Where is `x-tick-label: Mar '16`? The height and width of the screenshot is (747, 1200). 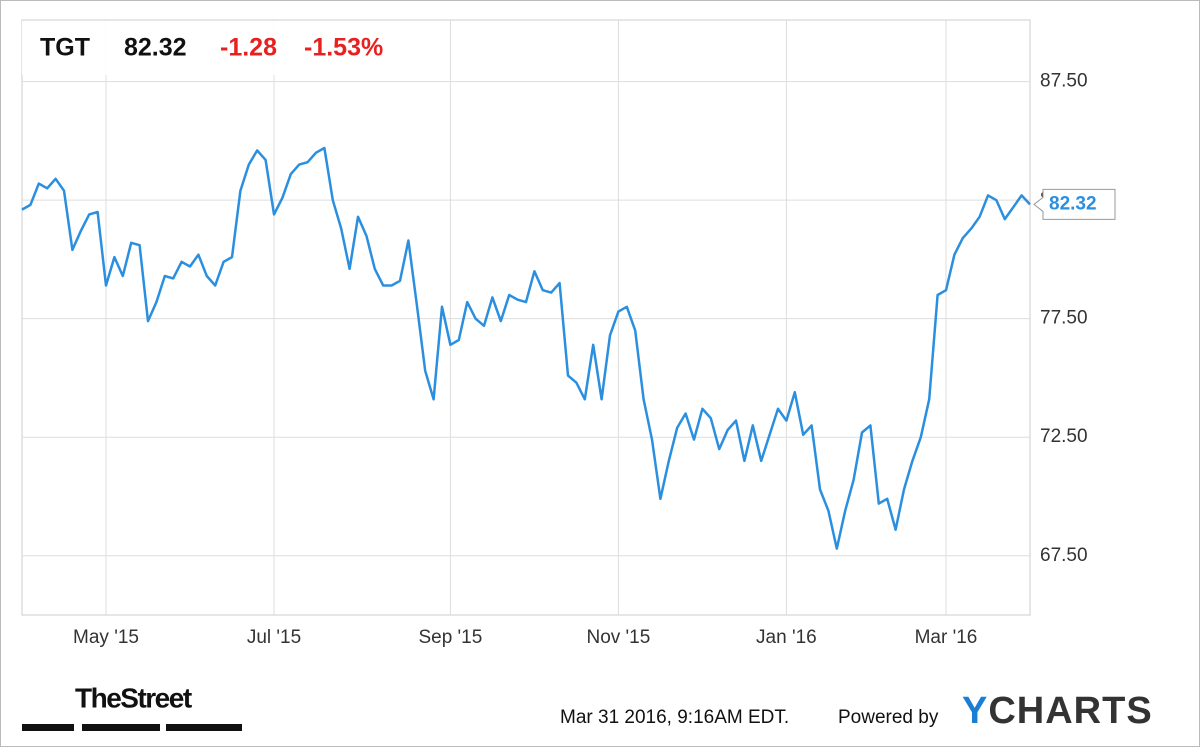 x-tick-label: Mar '16 is located at coordinates (946, 637).